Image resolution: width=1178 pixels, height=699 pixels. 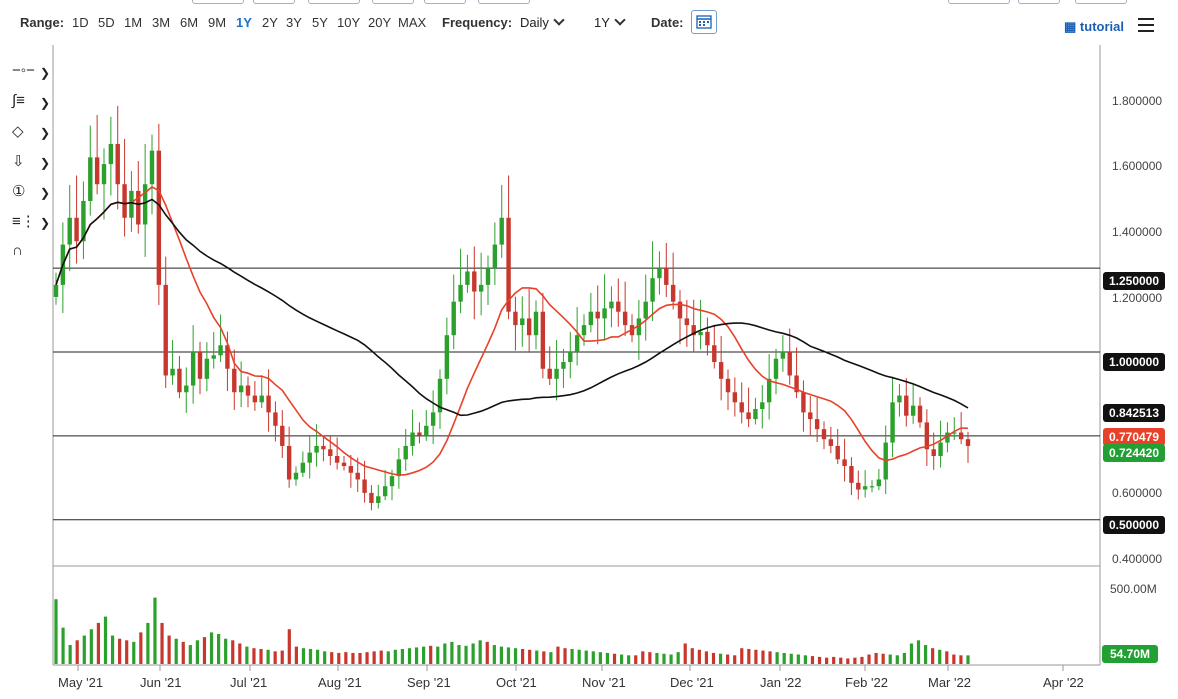 What do you see at coordinates (31, 194) in the screenshot?
I see `number-tool: ① ❯` at bounding box center [31, 194].